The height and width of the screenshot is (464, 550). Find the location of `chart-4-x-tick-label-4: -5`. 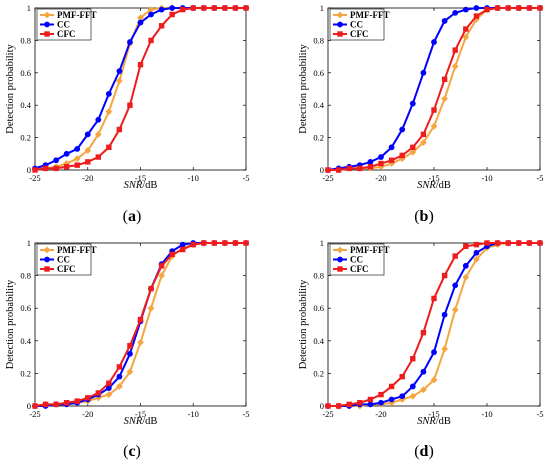

chart-4-x-tick-label-4: -5 is located at coordinates (539, 414).